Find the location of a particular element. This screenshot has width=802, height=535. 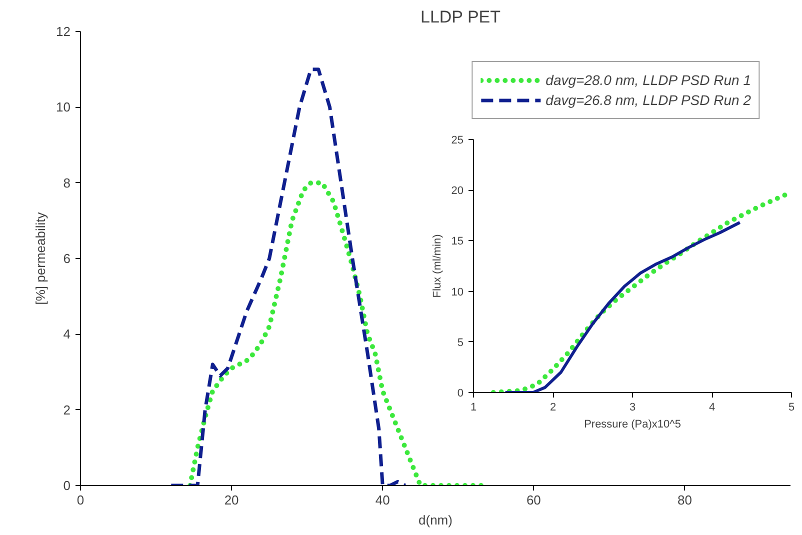

x-tick-label: 4 is located at coordinates (712, 408).